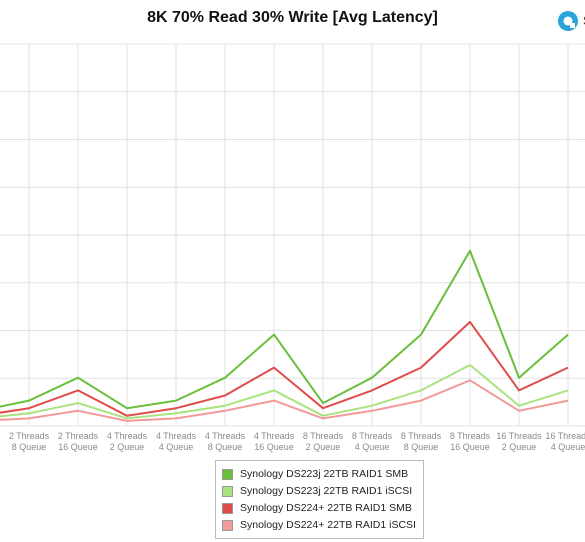  Describe the element at coordinates (292, 17) in the screenshot. I see `chart-title: 8K 70% Read 30% Write [Avg Latency]` at that location.